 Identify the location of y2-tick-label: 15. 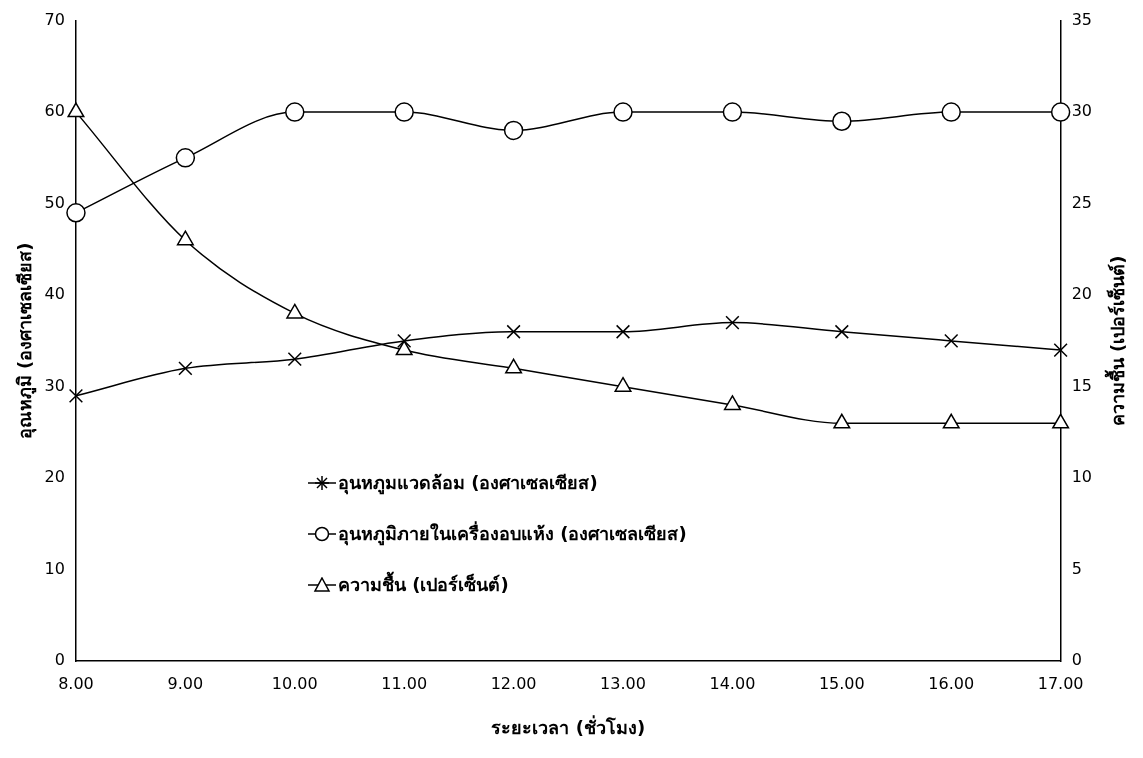
(1081, 385).